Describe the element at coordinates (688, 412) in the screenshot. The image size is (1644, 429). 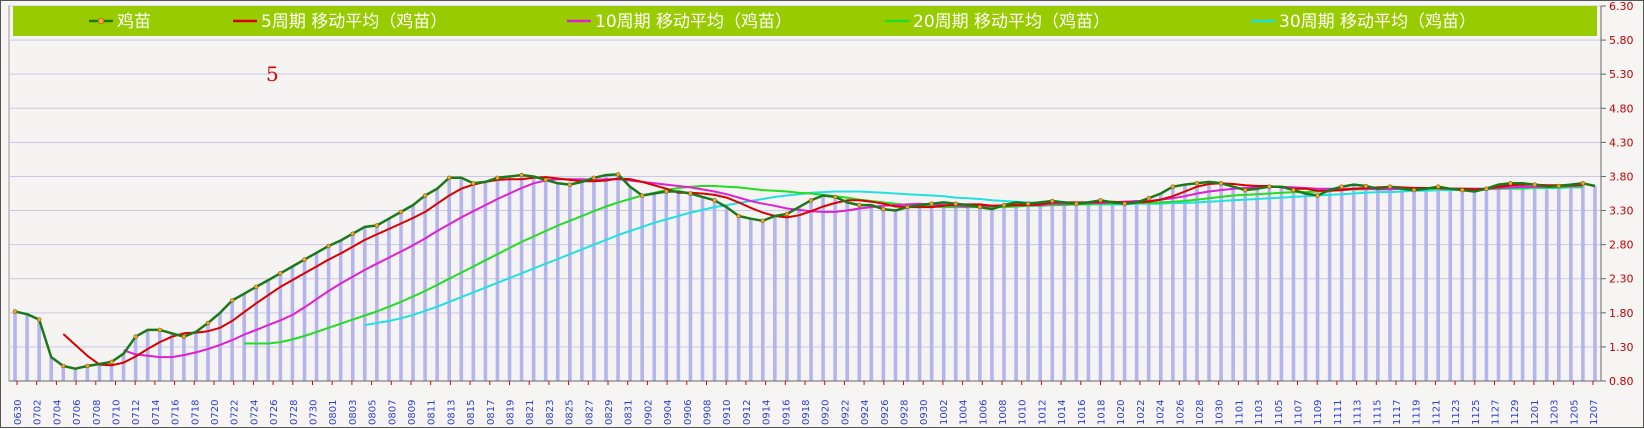
I see `x-tick-label: 0906` at that location.